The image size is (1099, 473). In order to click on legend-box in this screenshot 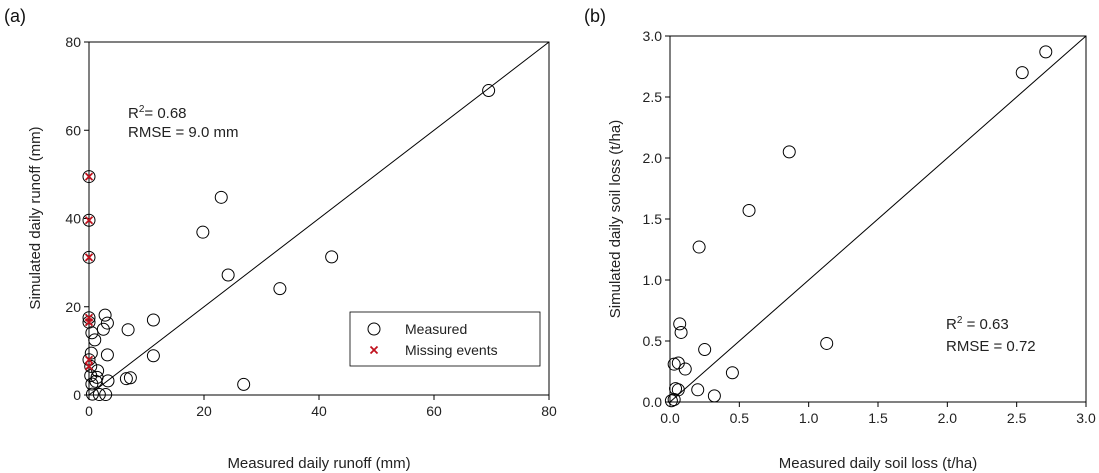, I will do `click(445, 339)`.